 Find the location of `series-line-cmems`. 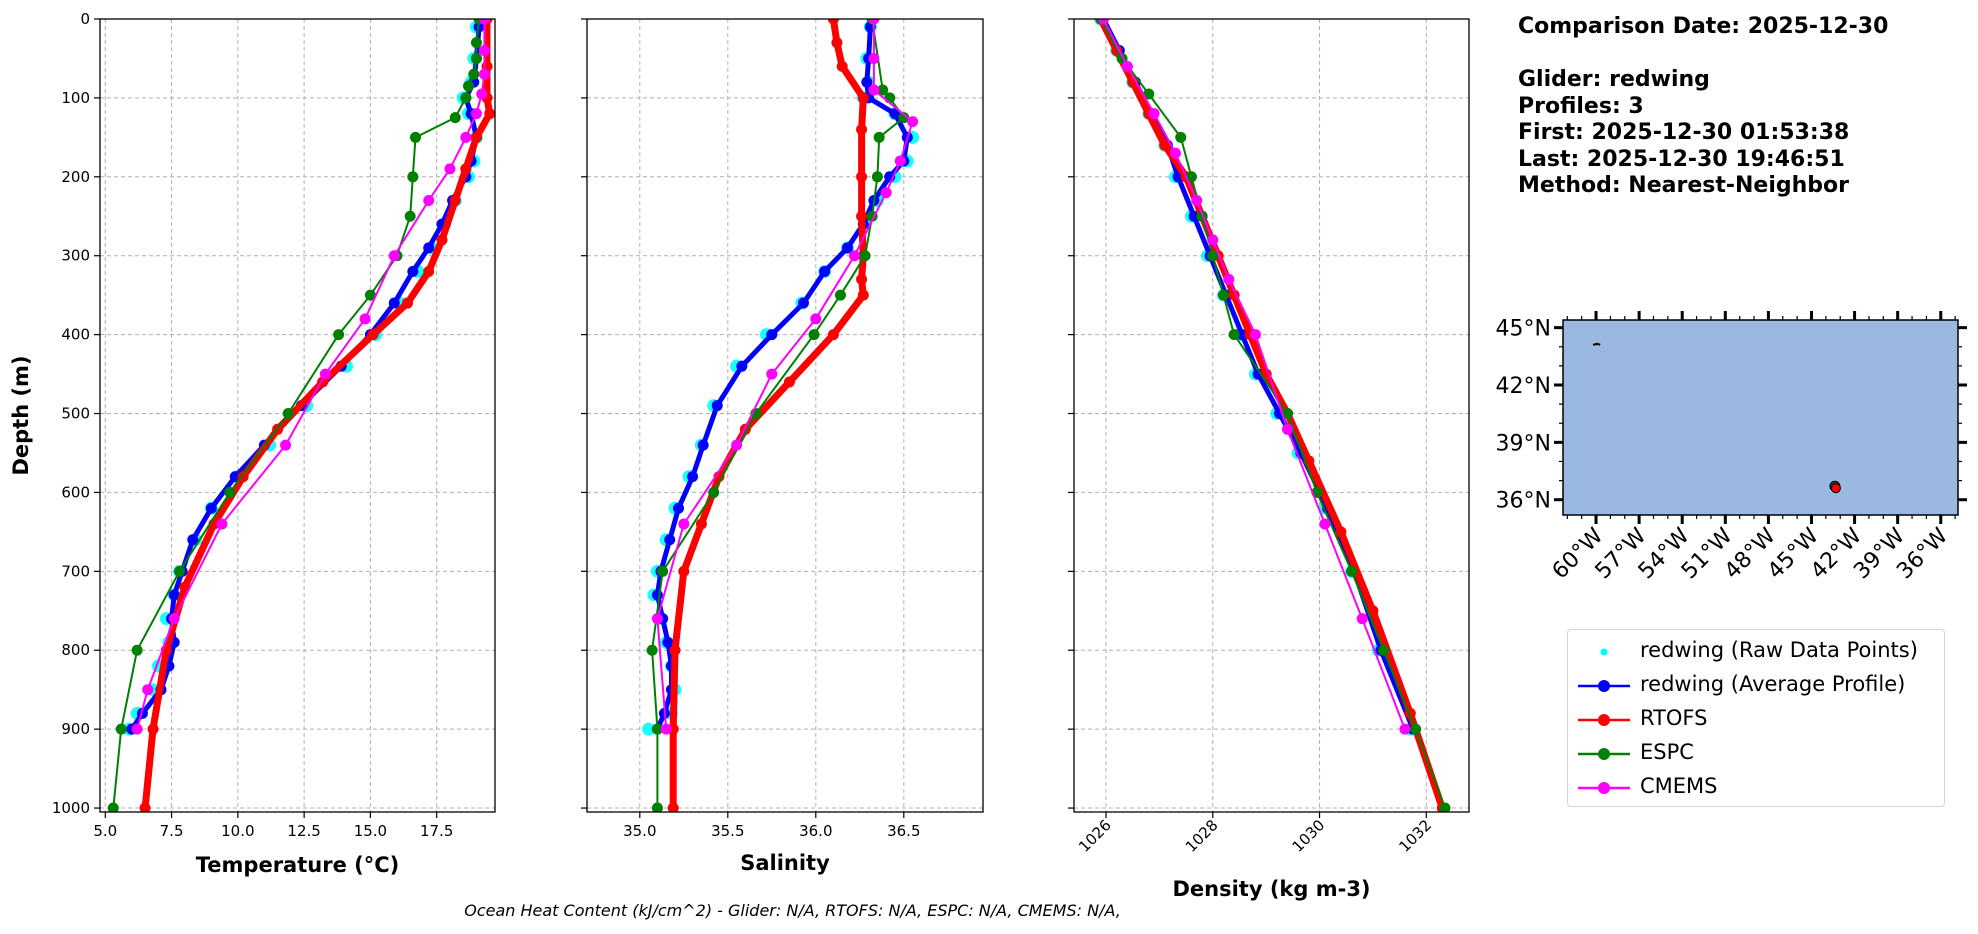

series-line-cmems is located at coordinates (311, 375).